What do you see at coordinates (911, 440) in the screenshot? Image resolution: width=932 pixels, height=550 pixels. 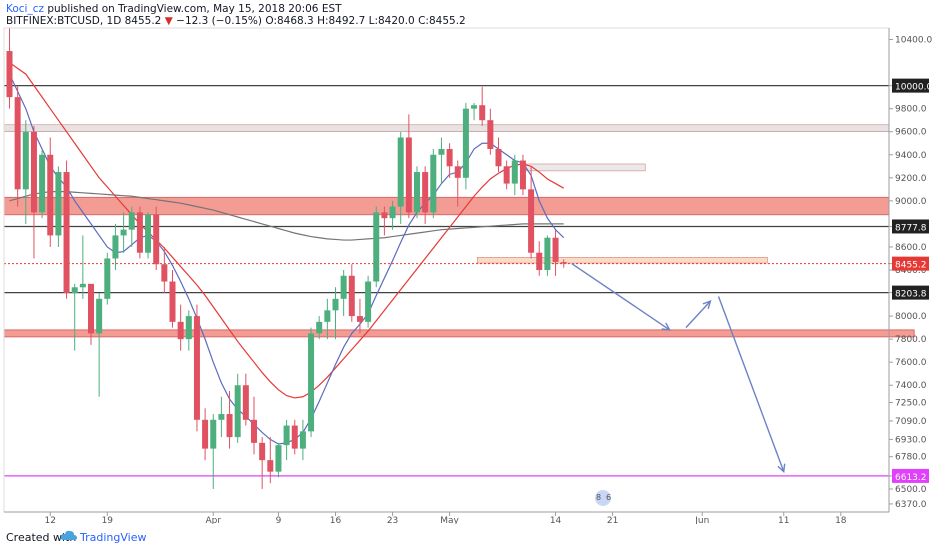 I see `y-tick-label: 6930.0` at bounding box center [911, 440].